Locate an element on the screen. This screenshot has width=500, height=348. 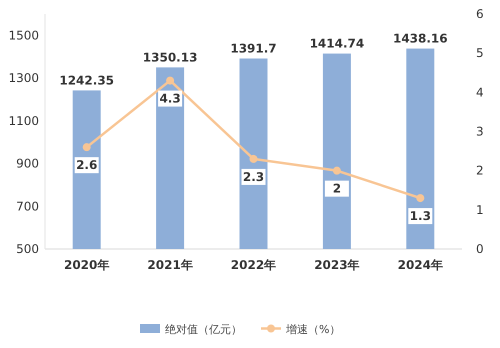
data-label: 1414.74 is located at coordinates (337, 43).